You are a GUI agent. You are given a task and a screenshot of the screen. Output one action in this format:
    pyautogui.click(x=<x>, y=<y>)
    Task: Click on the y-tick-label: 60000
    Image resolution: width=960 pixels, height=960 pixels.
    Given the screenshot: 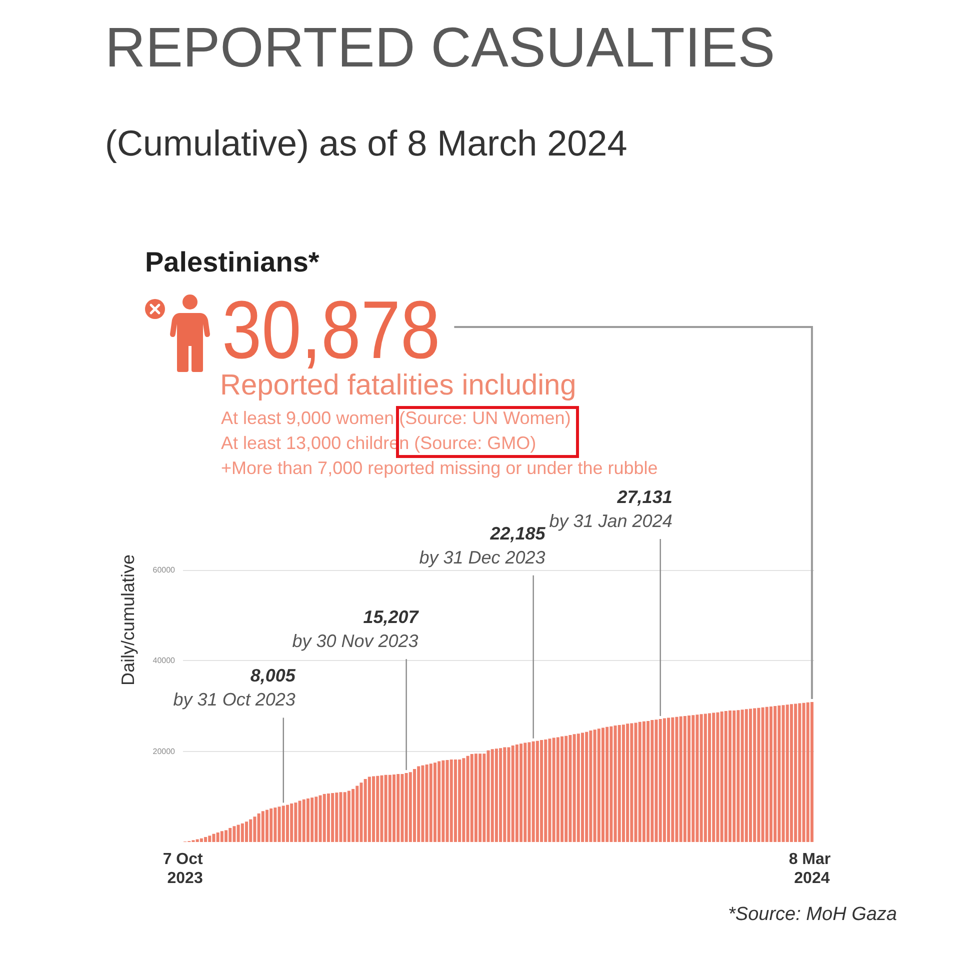 What is the action you would take?
    pyautogui.click(x=164, y=570)
    